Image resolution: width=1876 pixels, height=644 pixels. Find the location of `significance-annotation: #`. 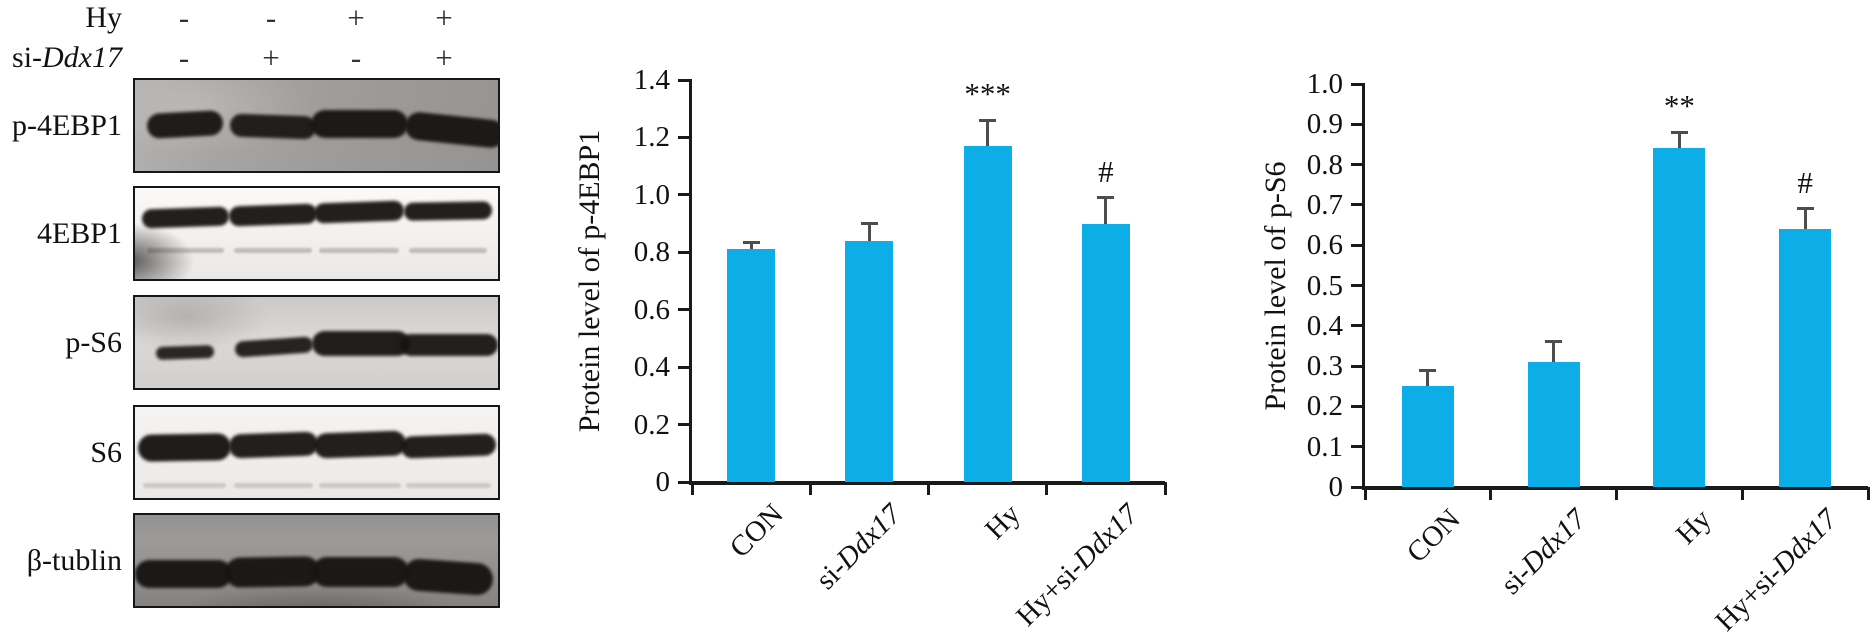

significance-annotation: # is located at coordinates (1805, 182).